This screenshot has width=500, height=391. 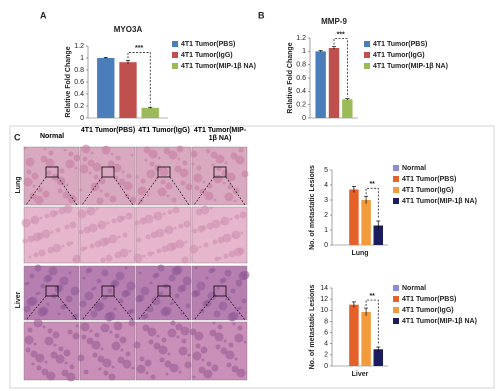 I want to click on legend-label: Normal, so click(x=414, y=288).